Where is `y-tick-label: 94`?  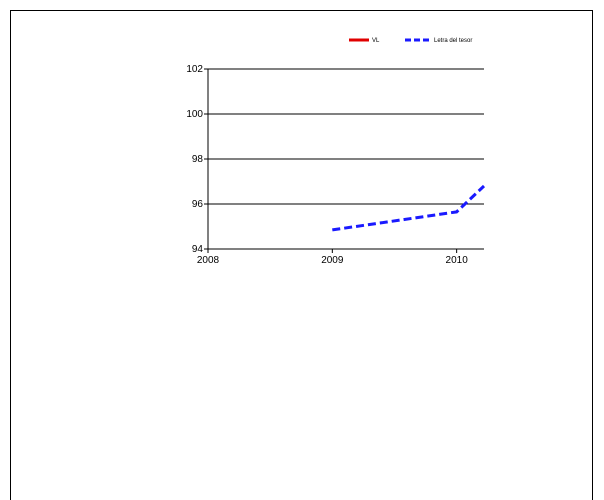
y-tick-label: 94 is located at coordinates (198, 249).